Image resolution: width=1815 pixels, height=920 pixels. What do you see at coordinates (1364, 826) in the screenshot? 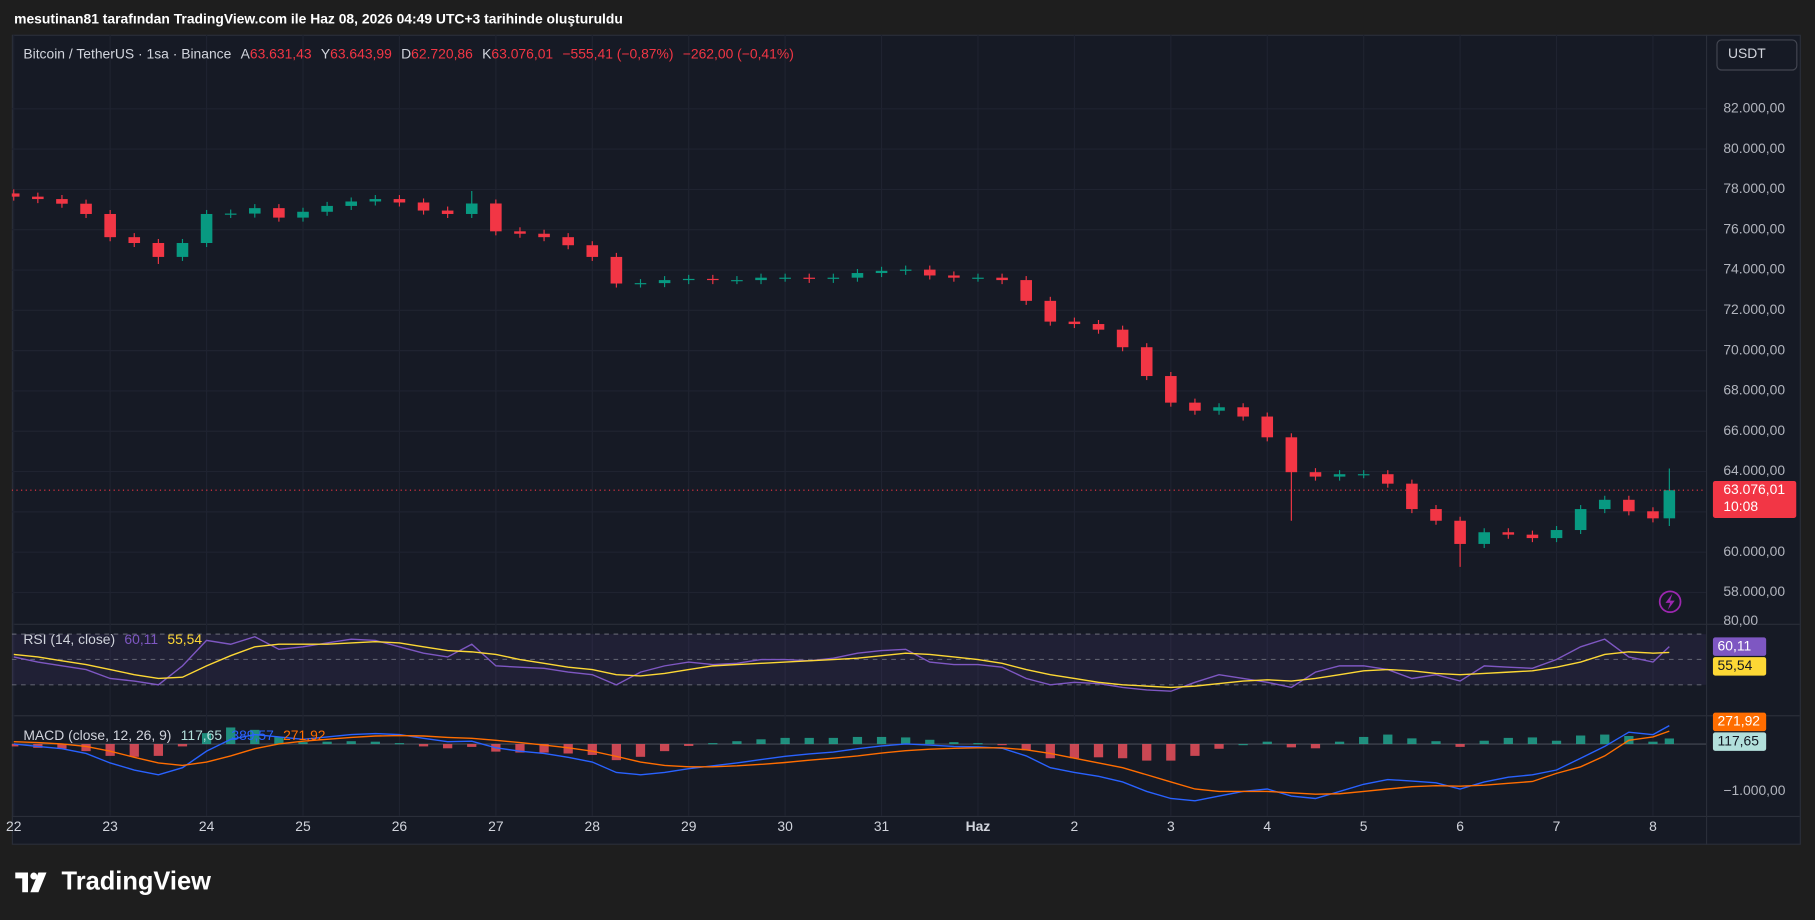
I see `x-tick-label: 5` at bounding box center [1364, 826].